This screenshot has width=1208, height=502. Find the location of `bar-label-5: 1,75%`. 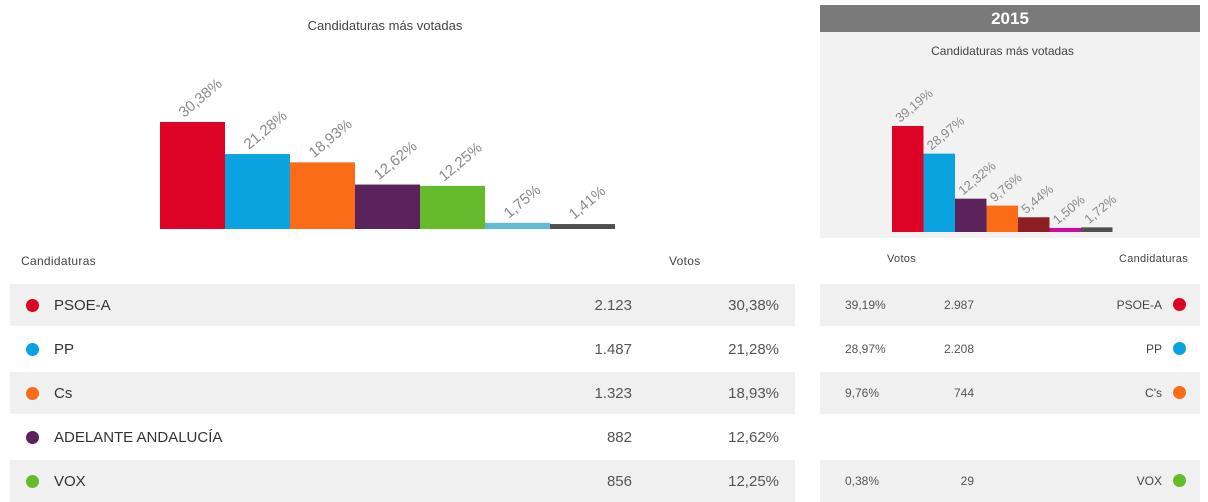

bar-label-5: 1,75% is located at coordinates (523, 202).